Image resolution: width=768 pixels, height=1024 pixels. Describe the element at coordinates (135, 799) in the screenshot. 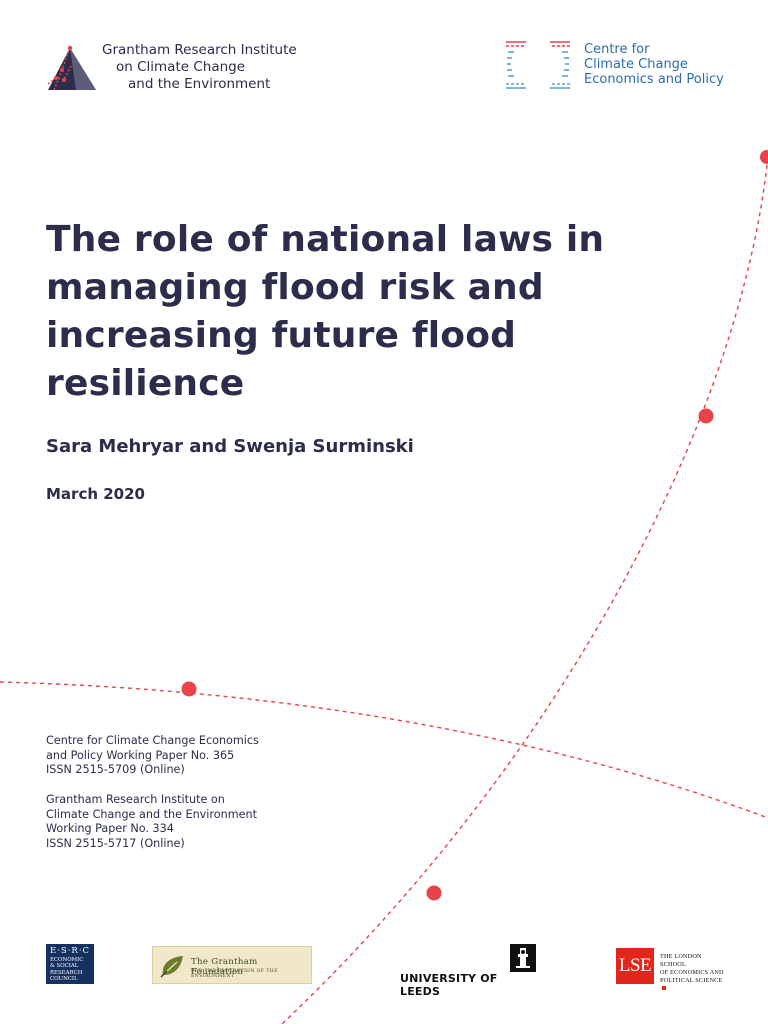

I see `info-line: Grantham Research Institute on` at that location.